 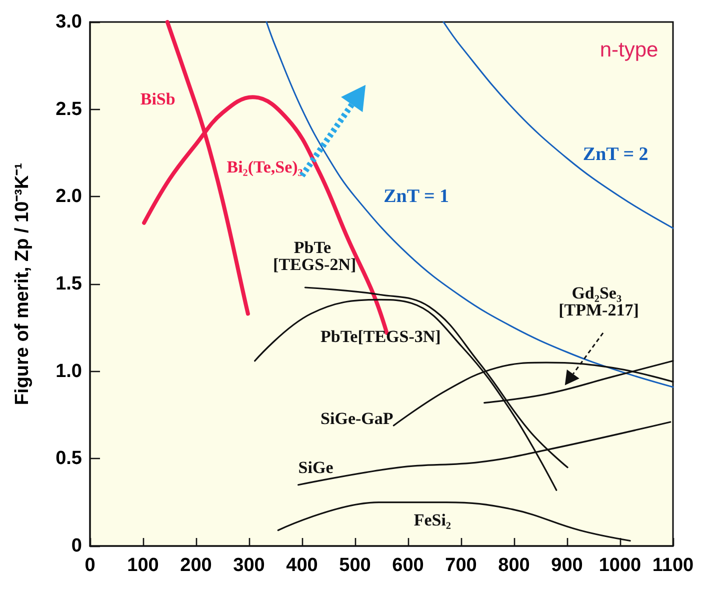 What do you see at coordinates (143, 565) in the screenshot?
I see `x-tick-label: 100` at bounding box center [143, 565].